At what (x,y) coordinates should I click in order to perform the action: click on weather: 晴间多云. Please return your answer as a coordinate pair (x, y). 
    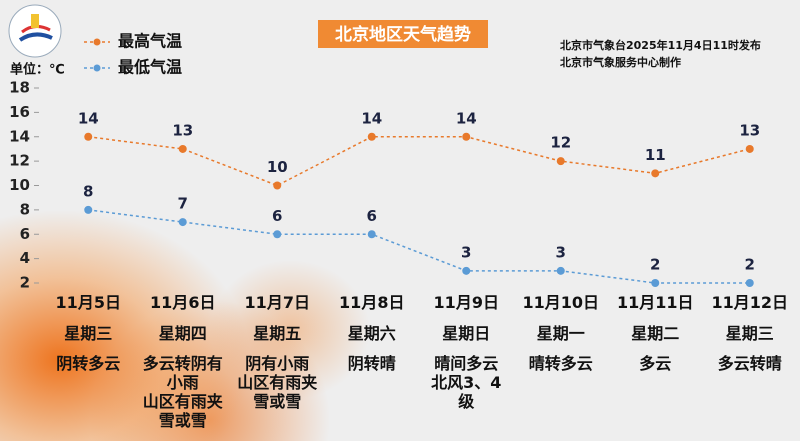
    Looking at the image, I should click on (466, 363).